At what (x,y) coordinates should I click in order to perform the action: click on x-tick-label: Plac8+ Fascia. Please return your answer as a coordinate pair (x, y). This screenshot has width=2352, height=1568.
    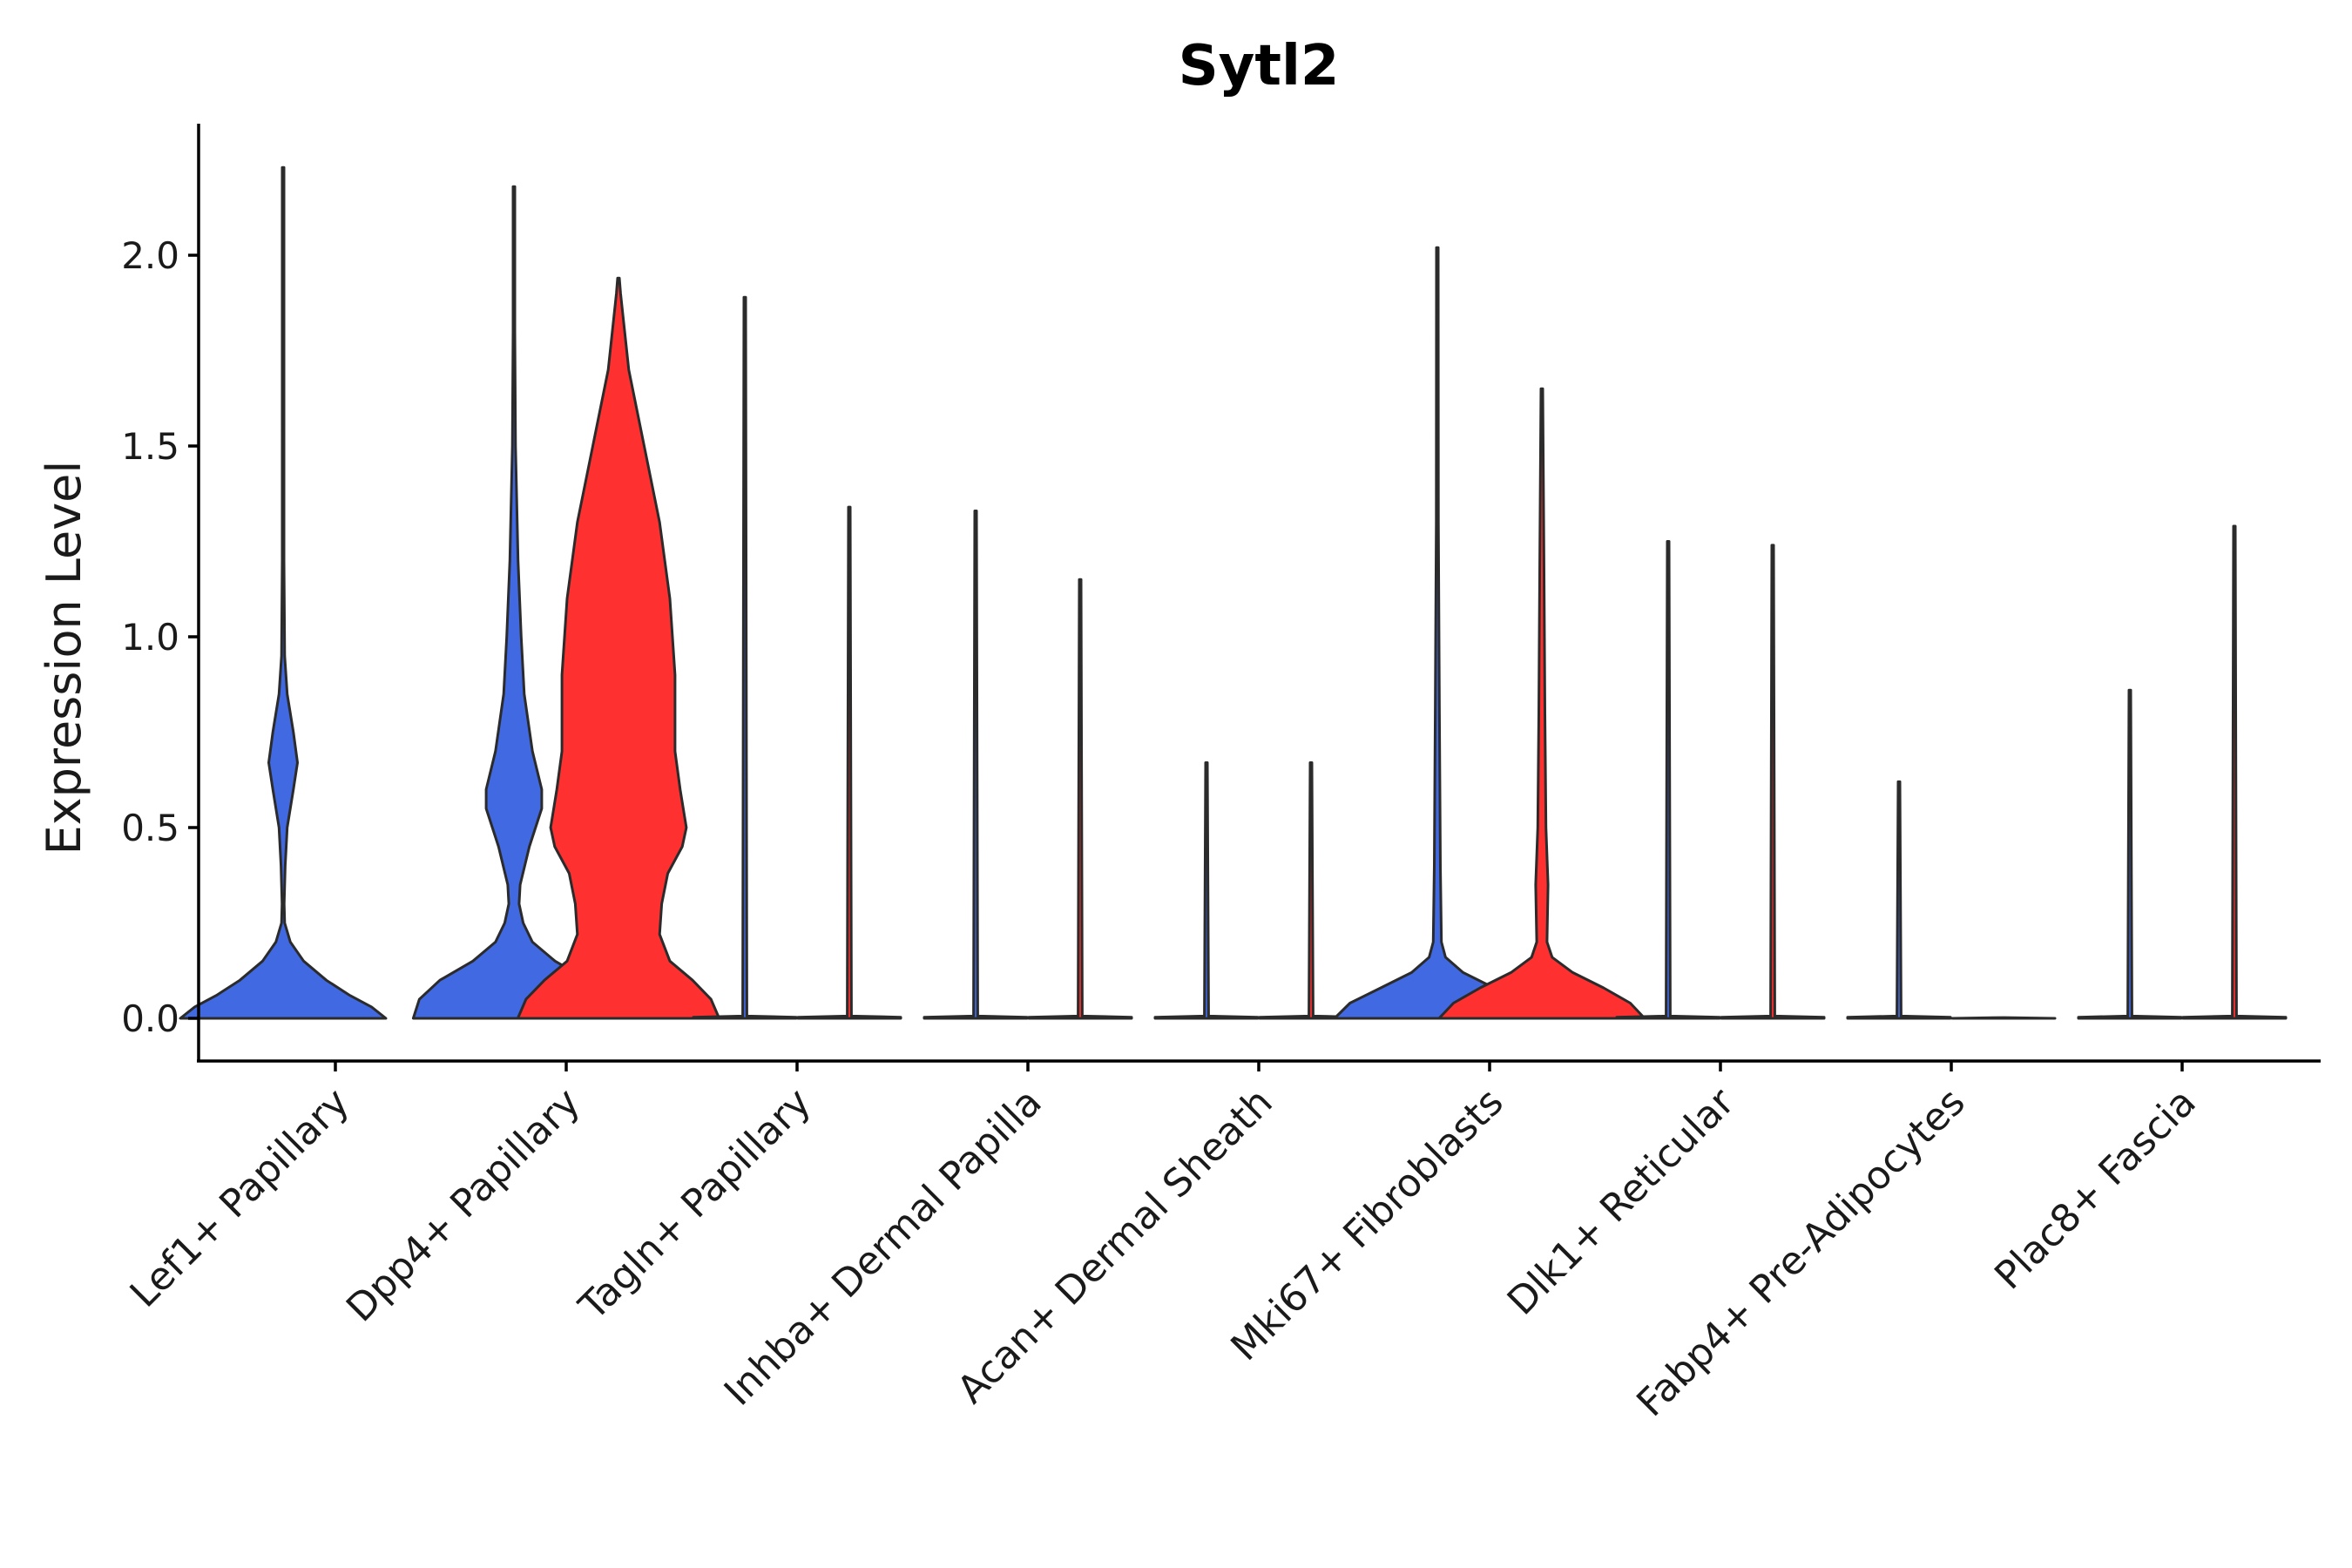
    Looking at the image, I should click on (2095, 1189).